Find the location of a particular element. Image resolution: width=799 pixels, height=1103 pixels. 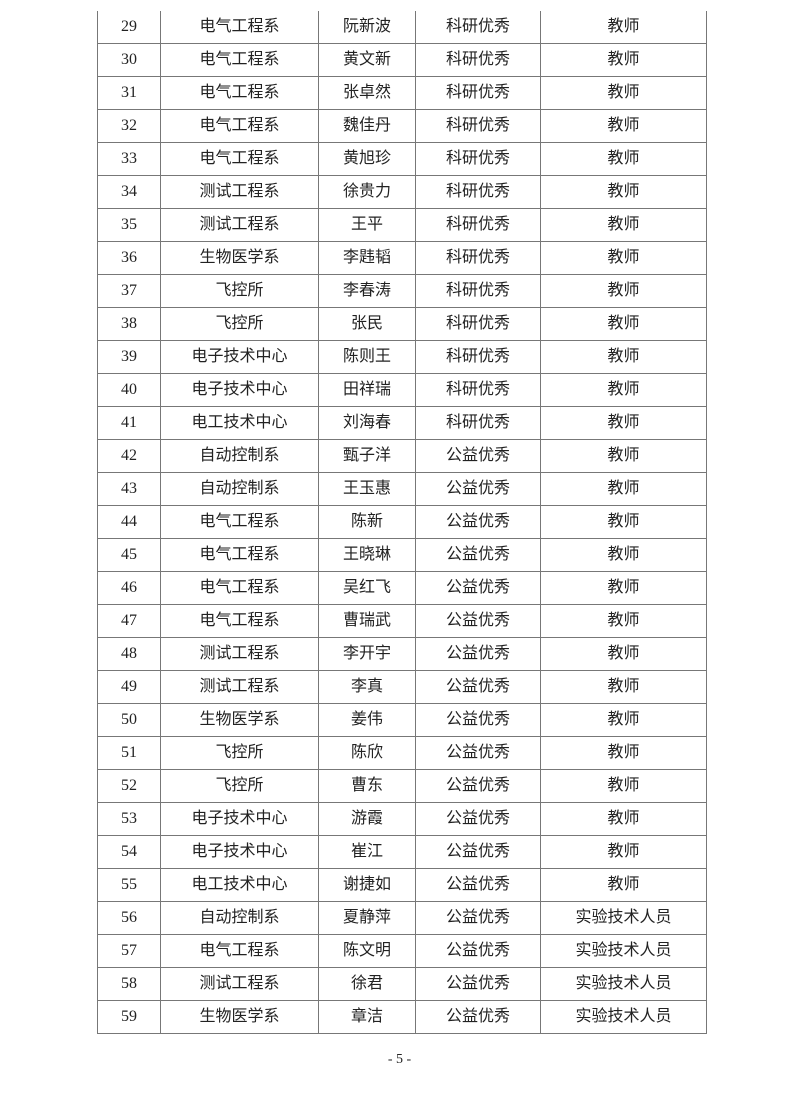

table-row: 37 飞控所 李春涛 科研优秀 教师 is located at coordinates (402, 291).